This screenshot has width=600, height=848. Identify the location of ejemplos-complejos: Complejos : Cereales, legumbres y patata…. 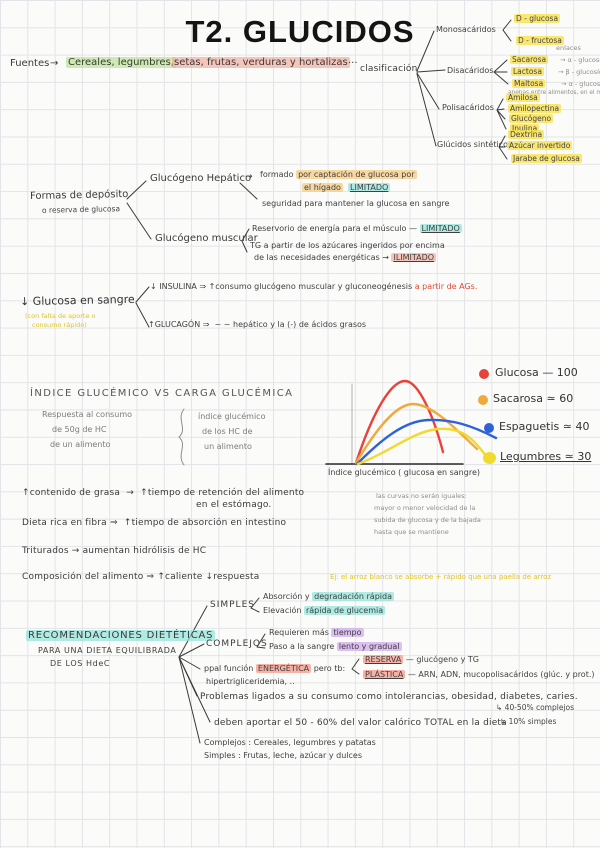
(290, 742).